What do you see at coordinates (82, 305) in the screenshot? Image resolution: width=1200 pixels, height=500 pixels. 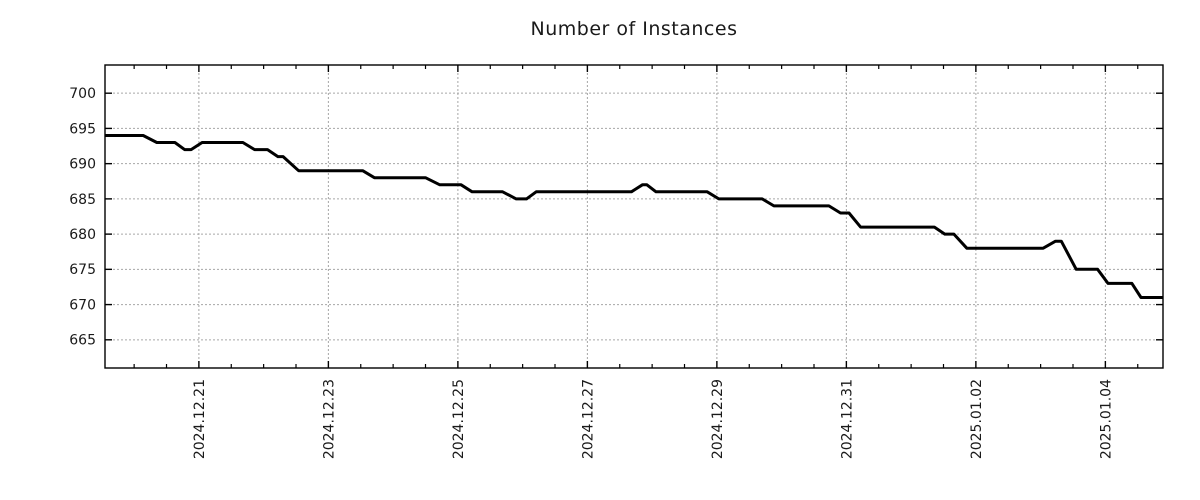 I see `y-axis-tick-label: 670` at bounding box center [82, 305].